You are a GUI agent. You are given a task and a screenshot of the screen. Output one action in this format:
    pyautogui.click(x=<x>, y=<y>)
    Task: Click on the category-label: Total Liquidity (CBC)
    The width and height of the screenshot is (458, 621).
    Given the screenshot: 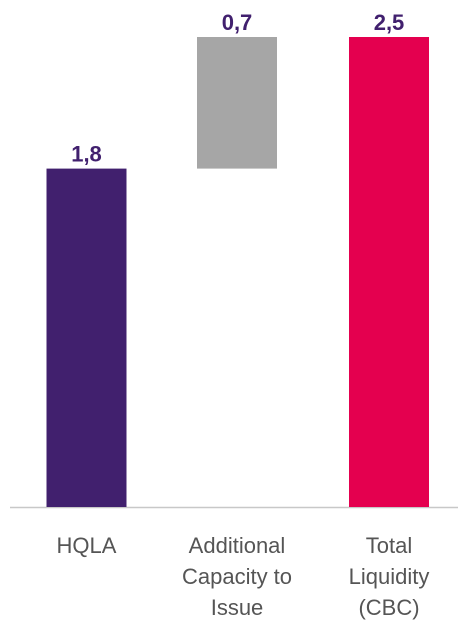 What is the action you would take?
    pyautogui.click(x=389, y=576)
    